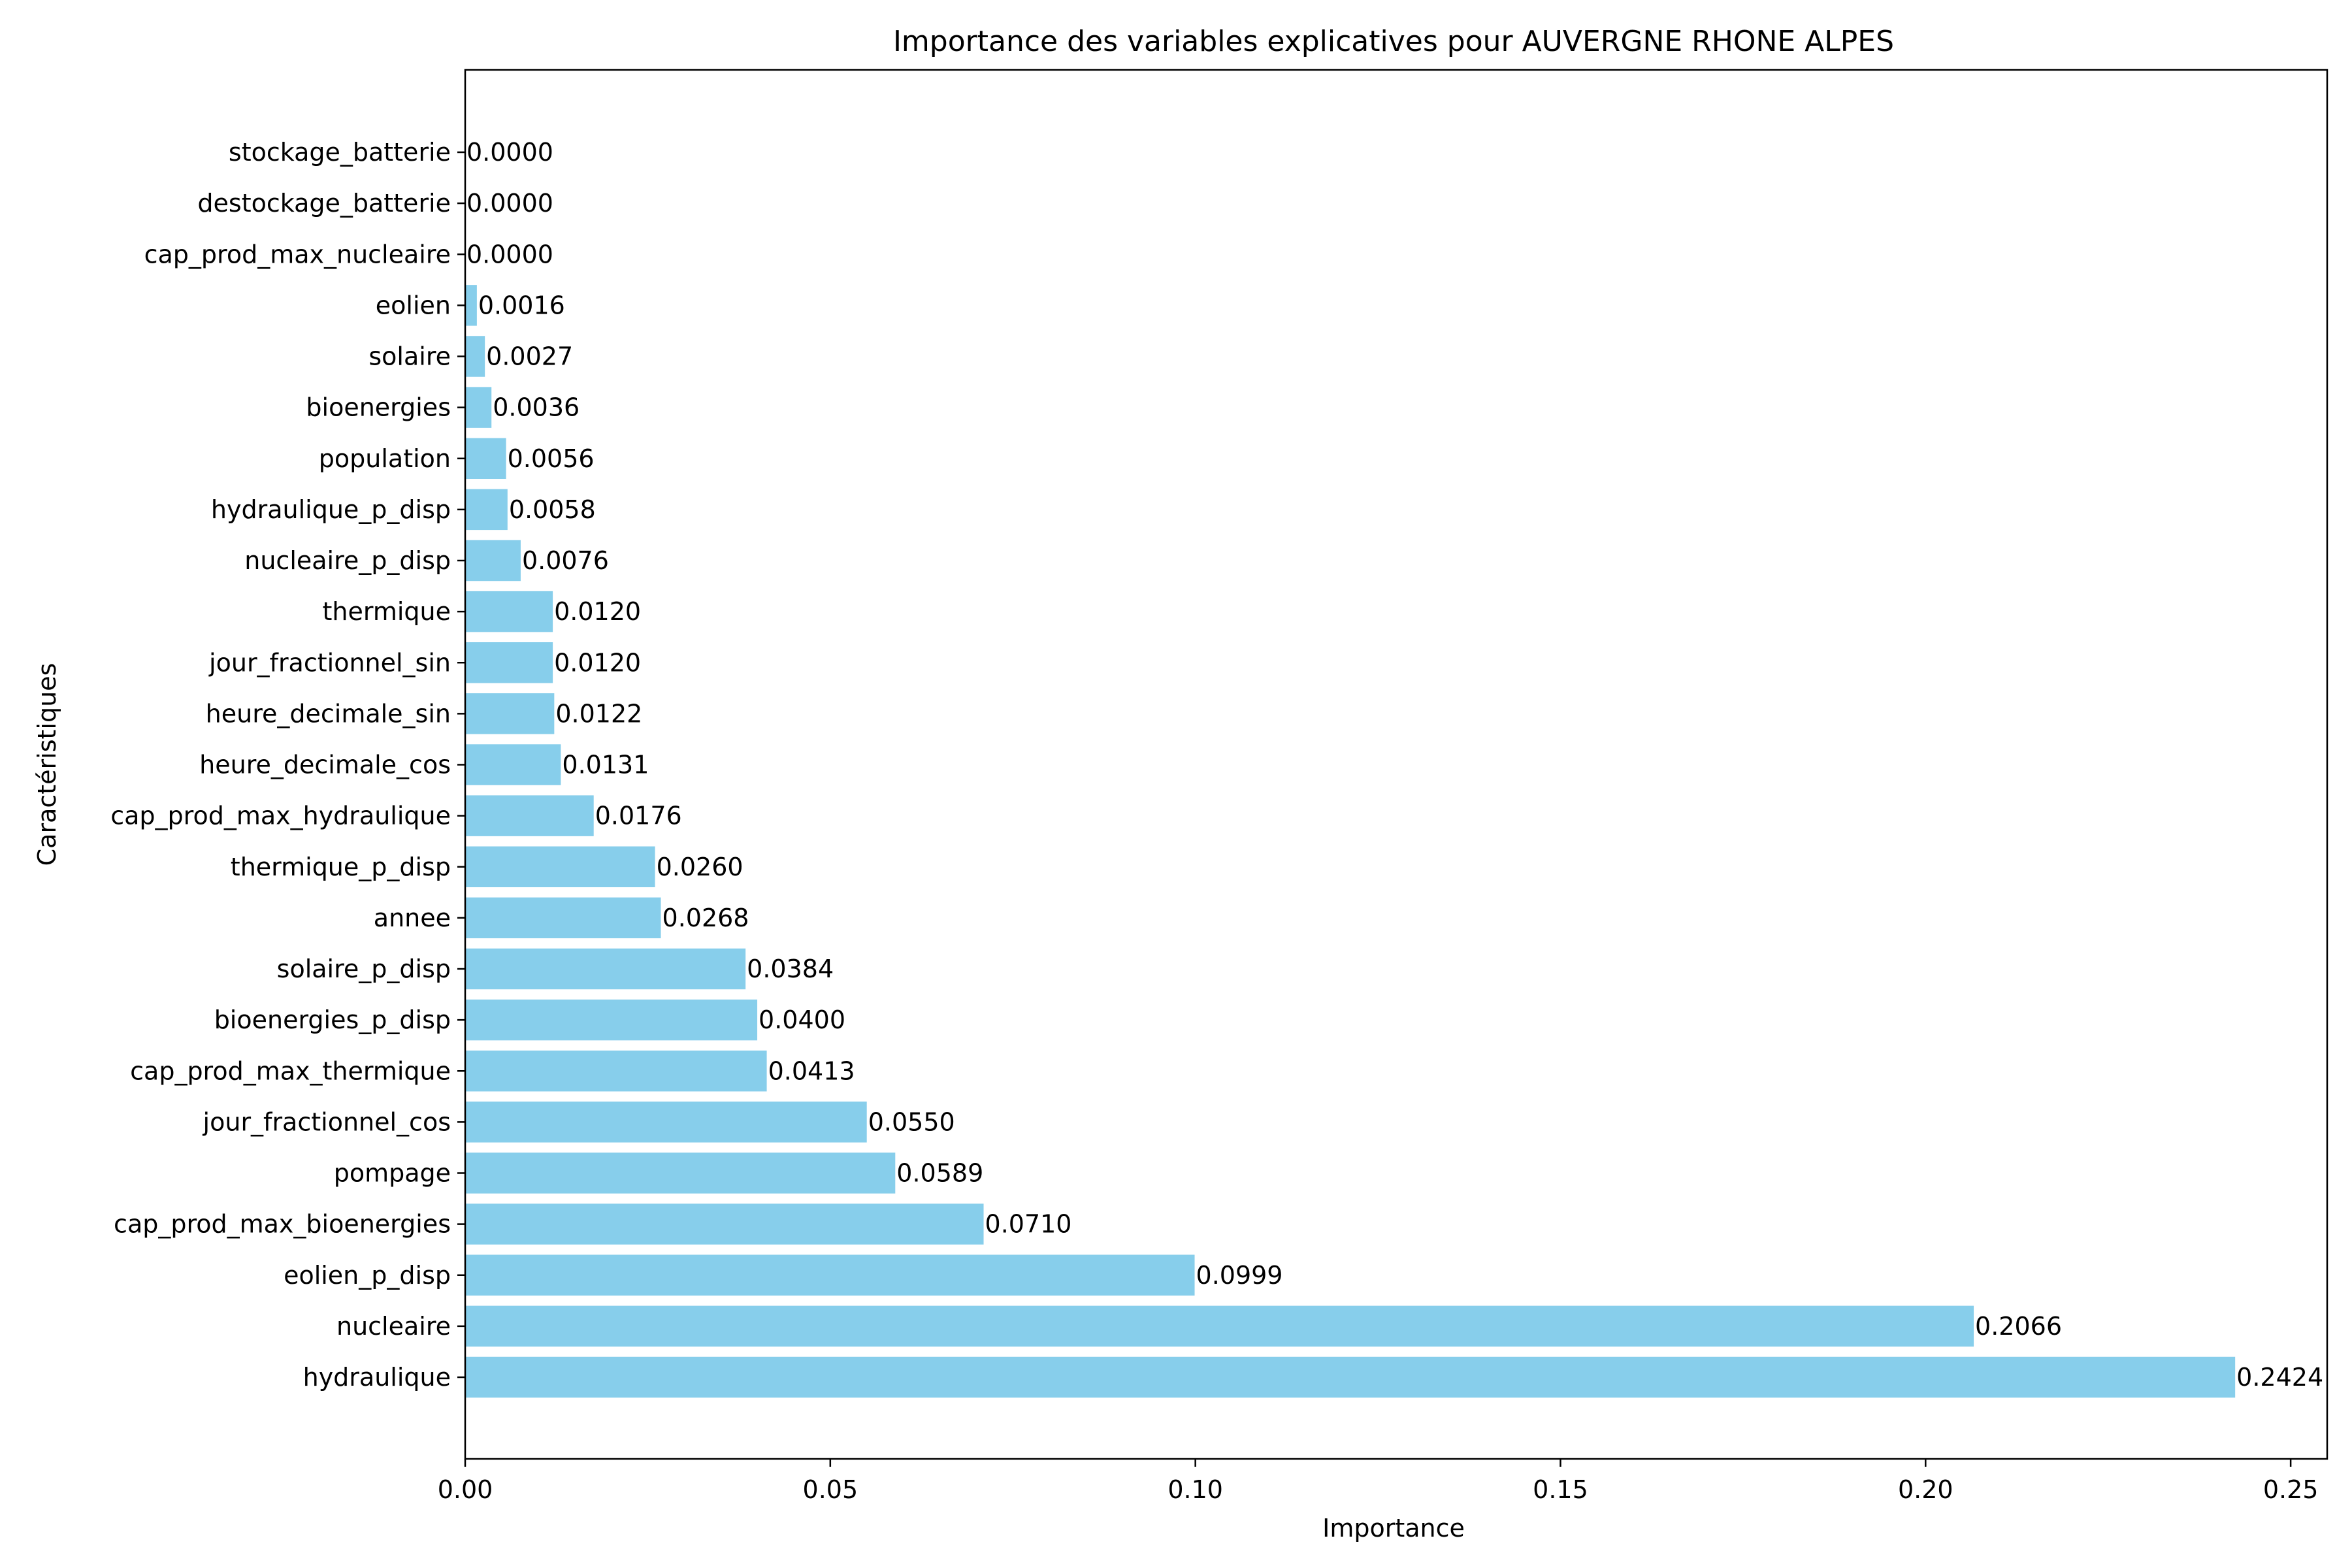 The width and height of the screenshot is (2352, 1568). What do you see at coordinates (486, 510) in the screenshot?
I see `bar-hydraulique_p_disp` at bounding box center [486, 510].